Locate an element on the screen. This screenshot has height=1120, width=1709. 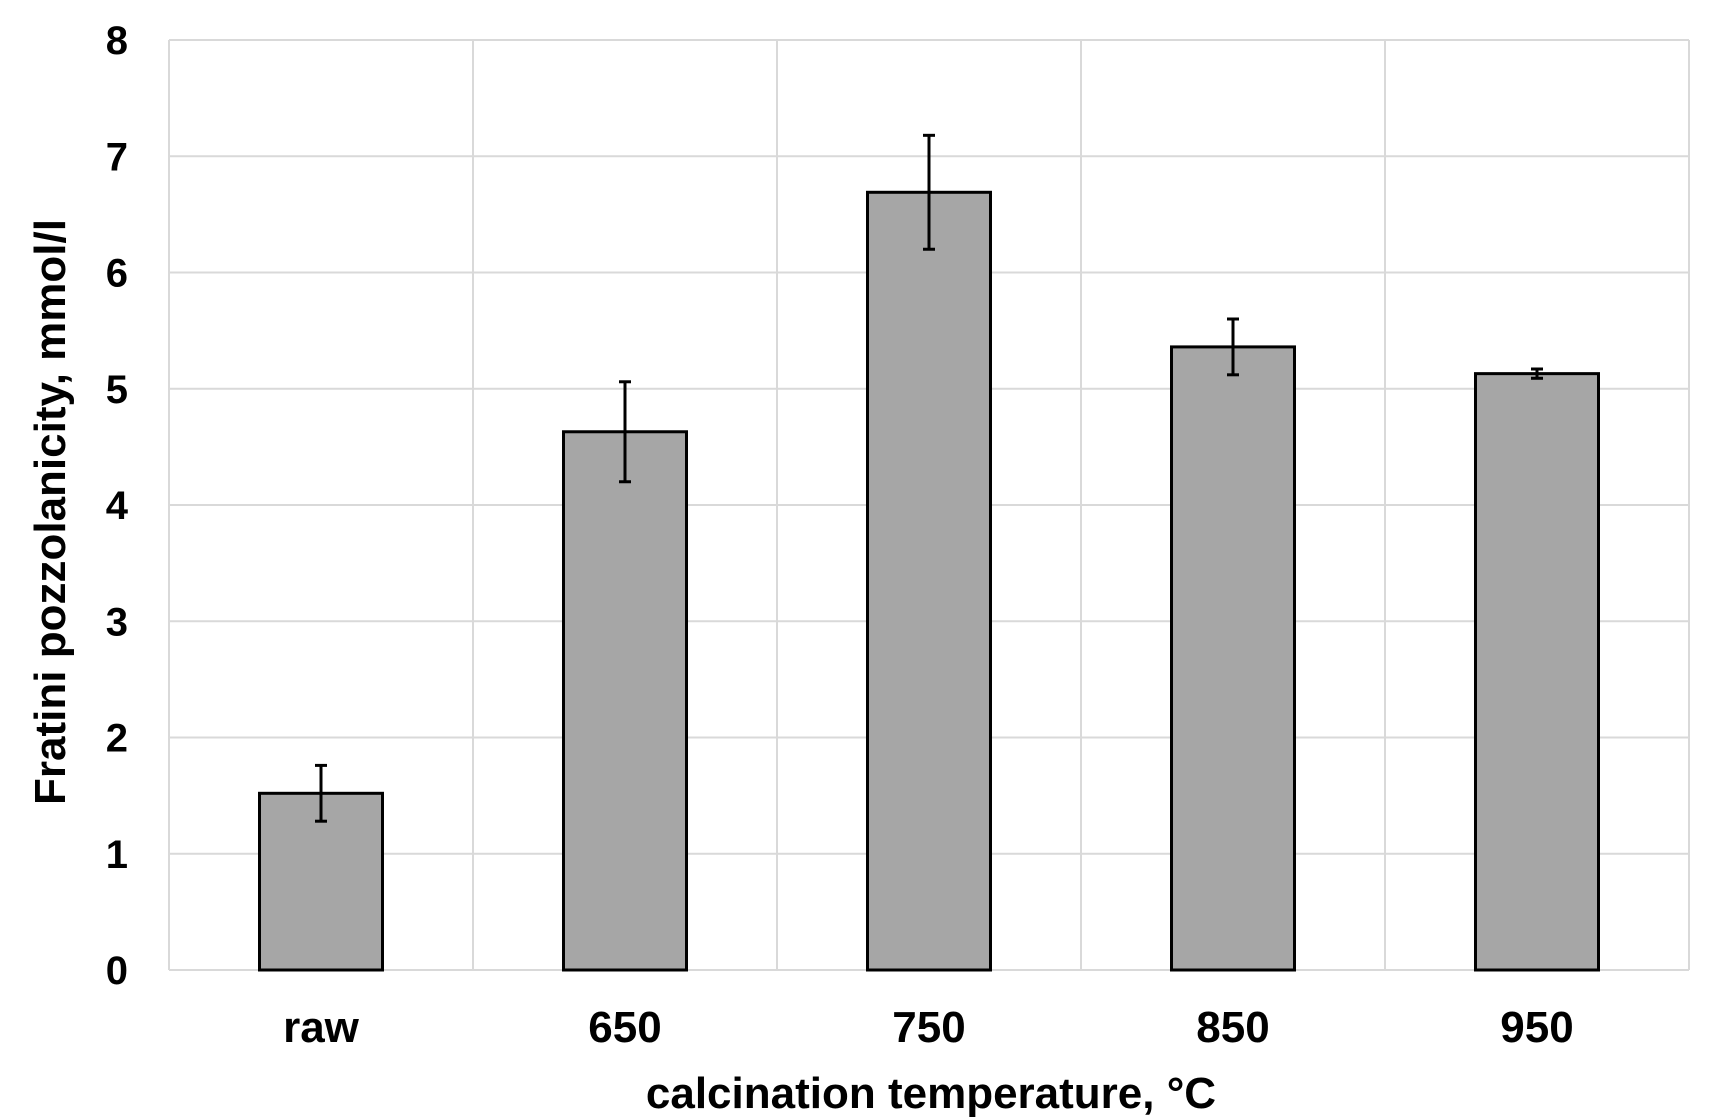
y-tick-label: 6 is located at coordinates (117, 274).